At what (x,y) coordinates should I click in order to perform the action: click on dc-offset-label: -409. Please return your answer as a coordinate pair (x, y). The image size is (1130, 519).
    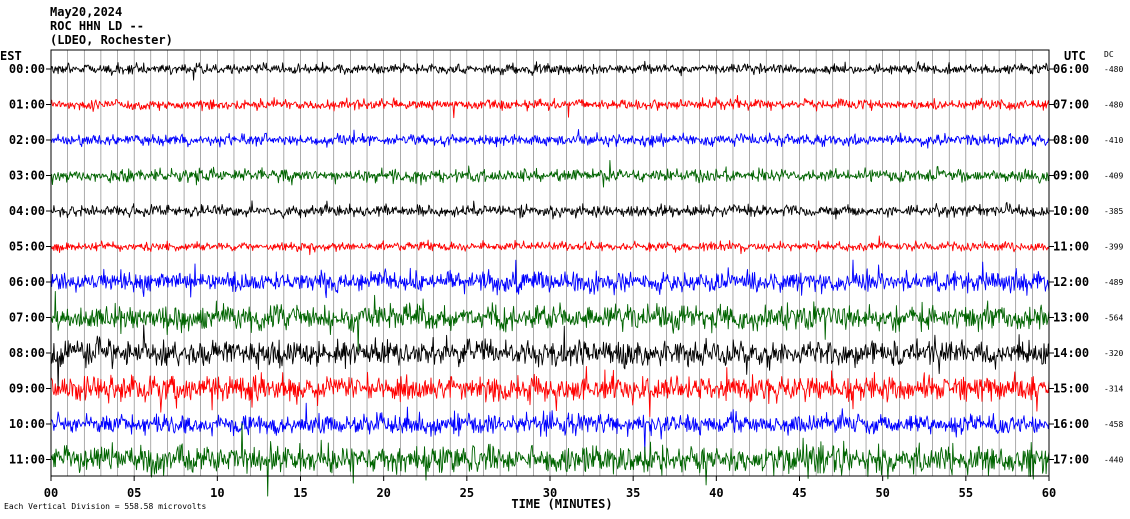
    Looking at the image, I should click on (1113, 176).